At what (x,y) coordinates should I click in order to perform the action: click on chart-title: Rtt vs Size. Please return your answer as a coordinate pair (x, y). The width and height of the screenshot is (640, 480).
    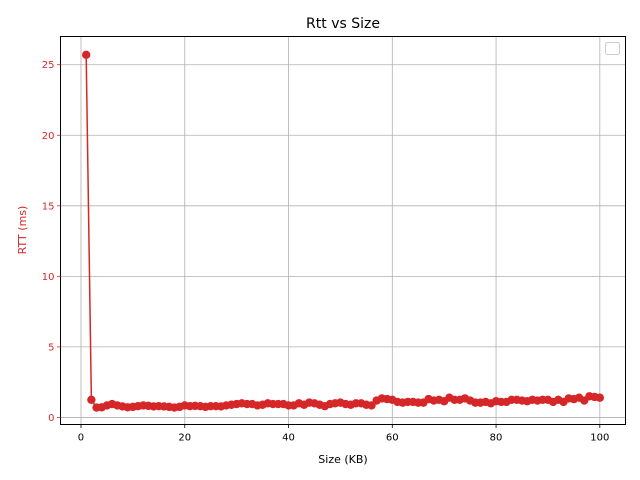
    Looking at the image, I should click on (343, 24).